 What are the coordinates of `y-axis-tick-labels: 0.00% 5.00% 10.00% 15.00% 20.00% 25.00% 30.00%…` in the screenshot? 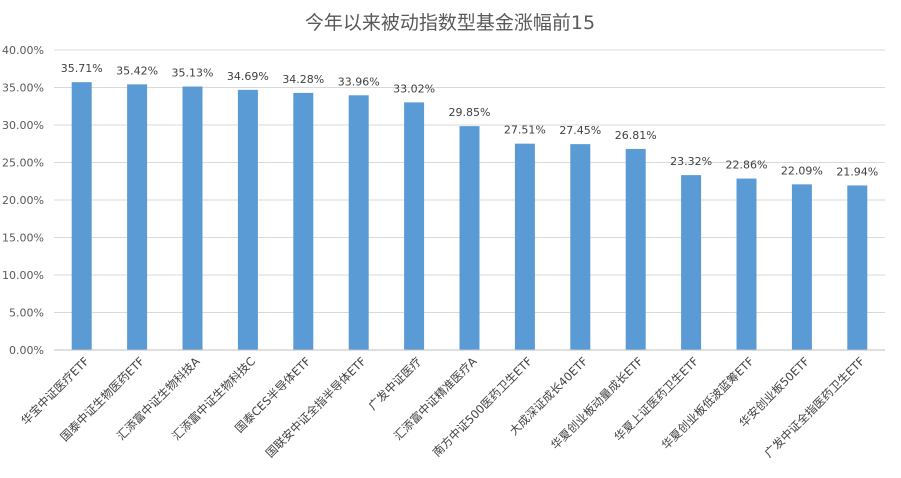 It's located at (23, 200).